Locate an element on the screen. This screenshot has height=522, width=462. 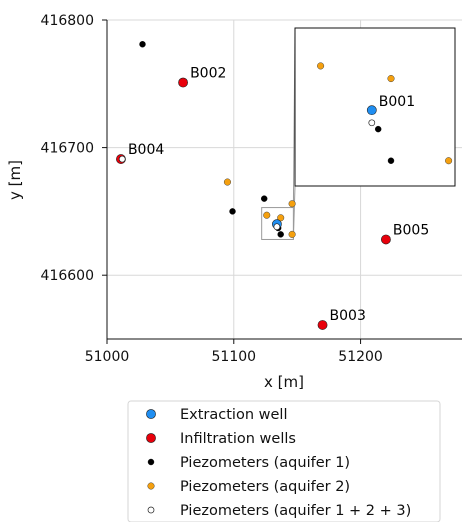
well-label: B004 is located at coordinates (146, 150).